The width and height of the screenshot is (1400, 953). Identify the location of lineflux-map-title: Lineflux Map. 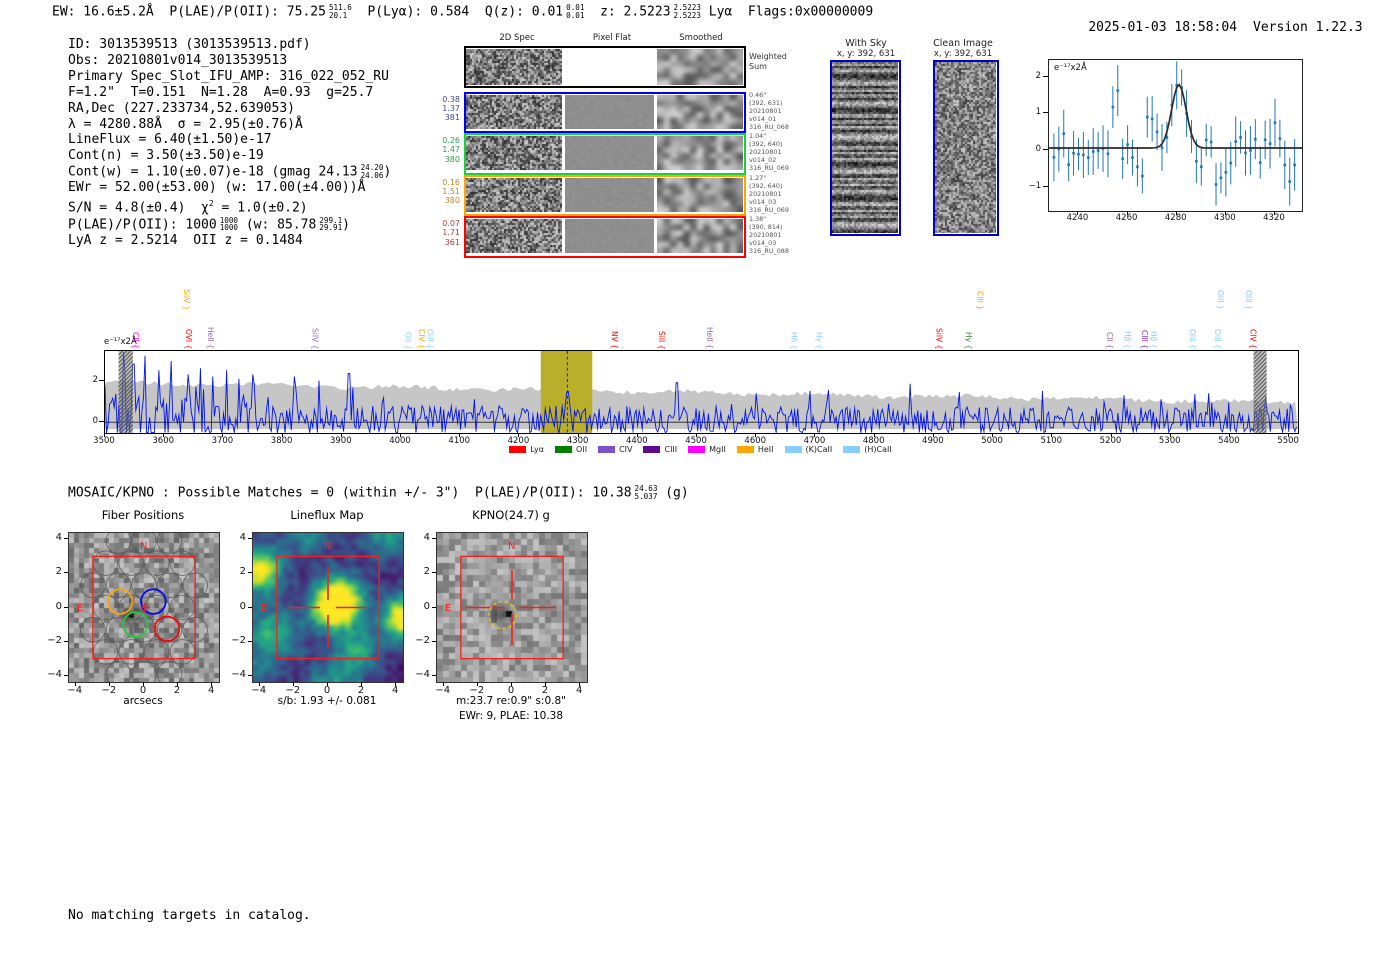
(327, 515).